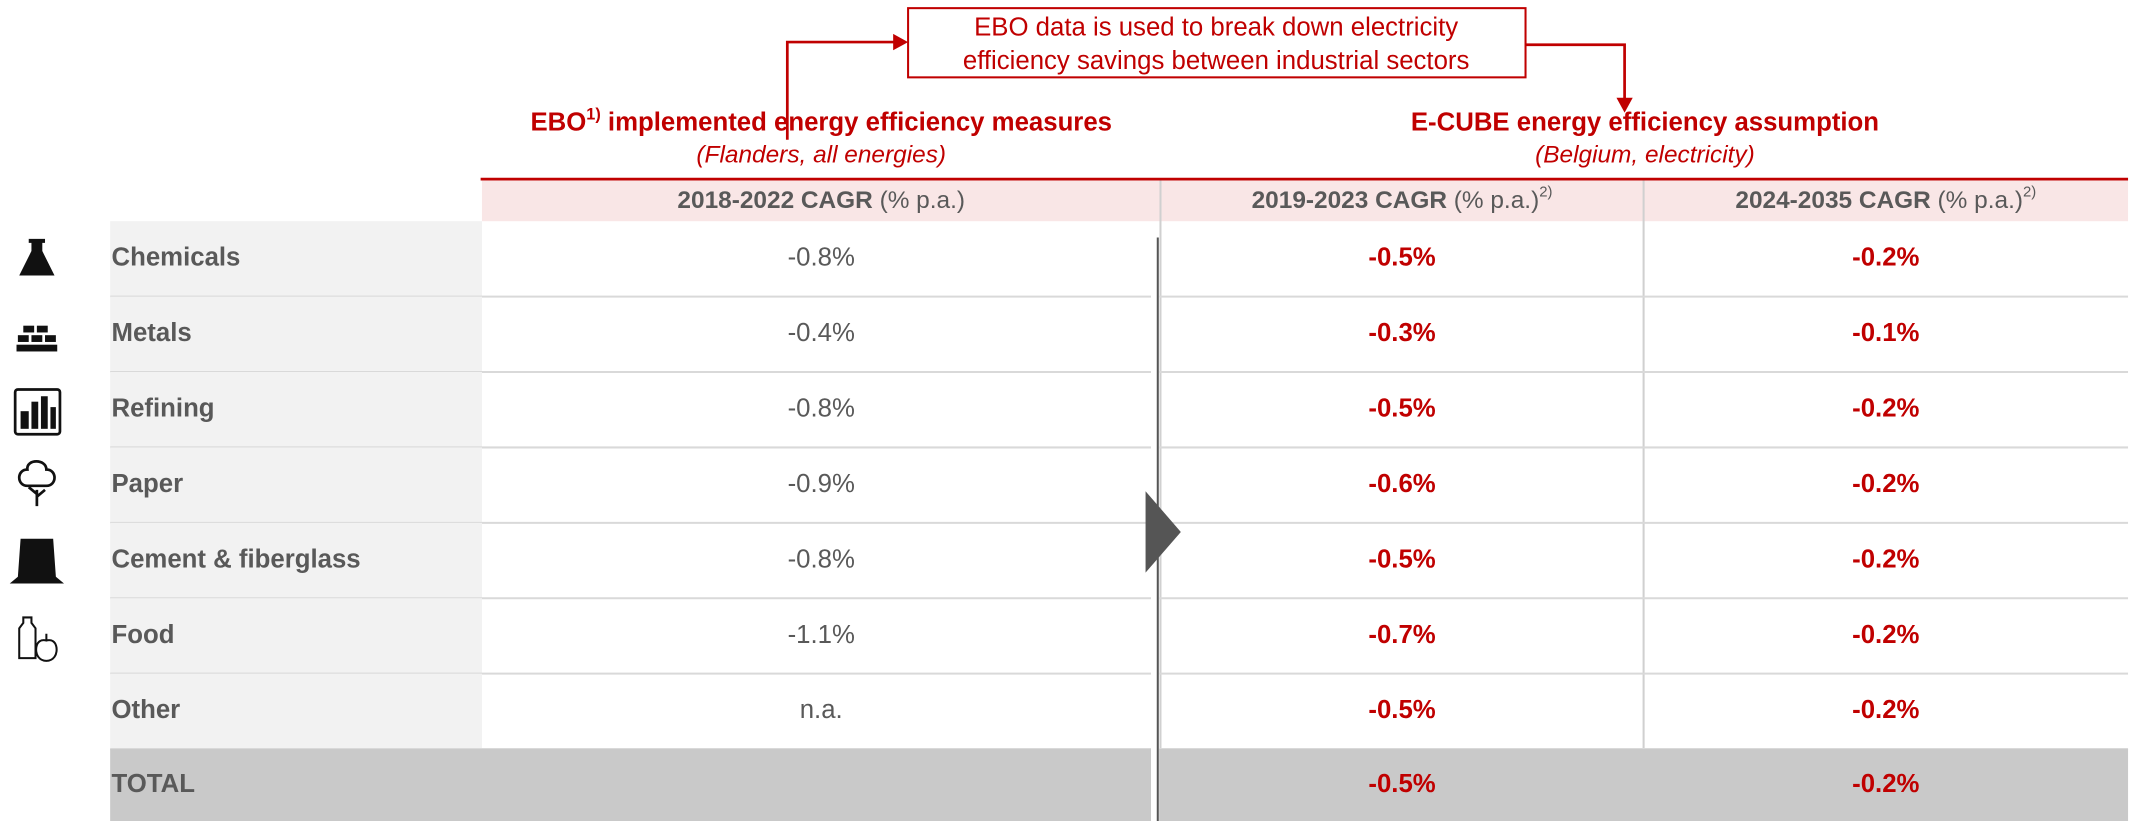 This screenshot has width=2131, height=826. What do you see at coordinates (821, 333) in the screenshot?
I see `cell: -0.4%` at bounding box center [821, 333].